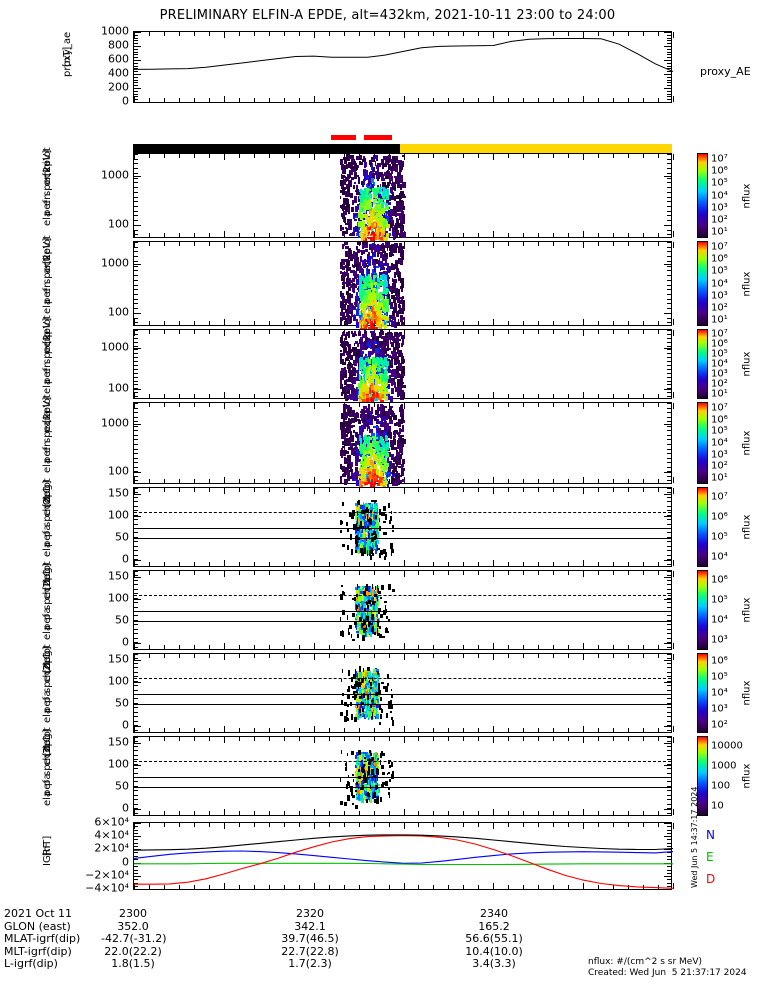  Describe the element at coordinates (719, 557) in the screenshot. I see `colorbar-tick-ch0LC: 10⁴` at that location.